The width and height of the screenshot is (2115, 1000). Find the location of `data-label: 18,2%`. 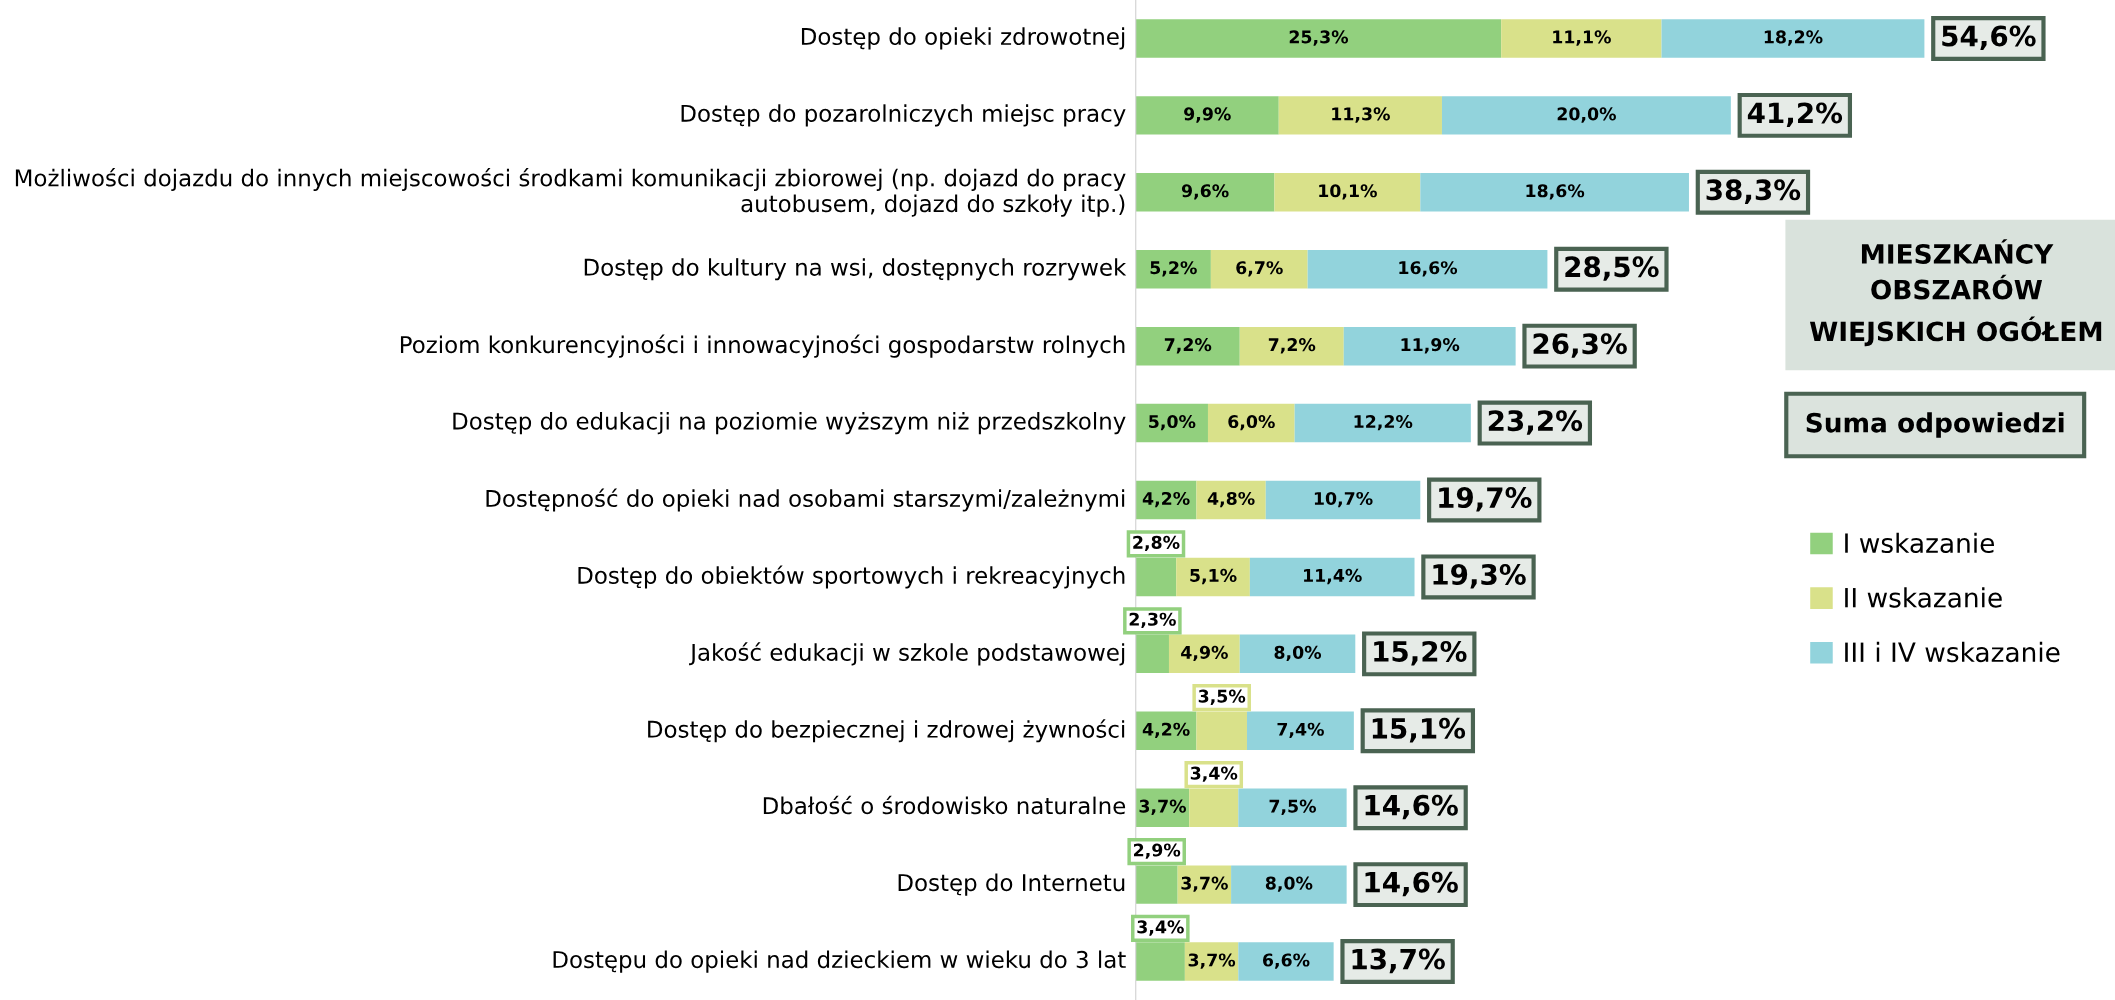

data-label: 18,2% is located at coordinates (1793, 38).